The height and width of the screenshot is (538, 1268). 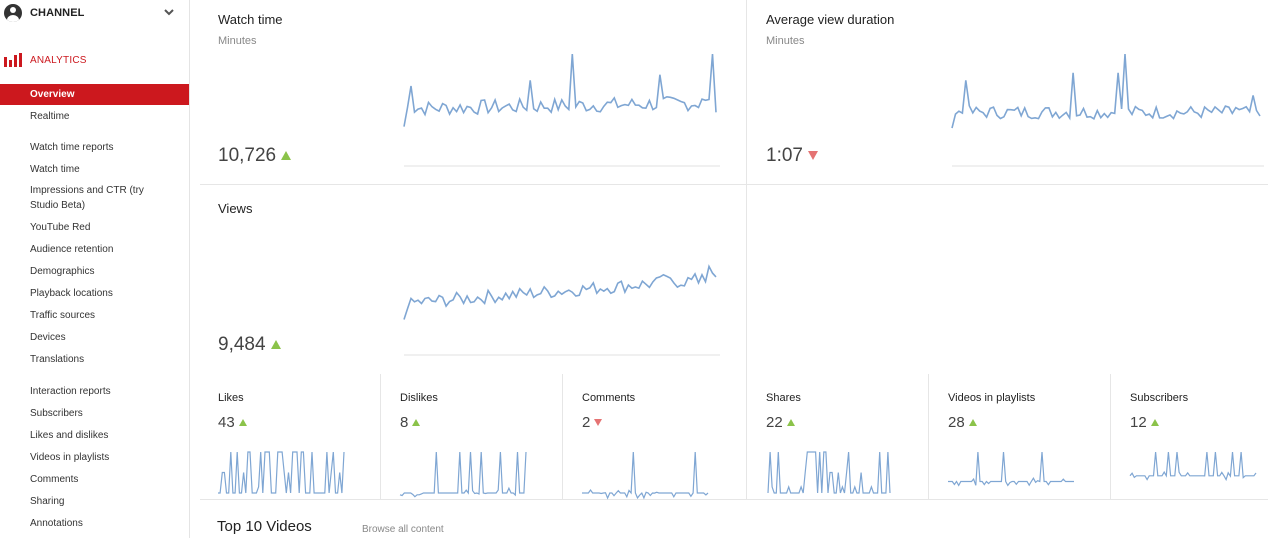 What do you see at coordinates (71, 293) in the screenshot?
I see `sidebar-item-playback-locations: Playback locations` at bounding box center [71, 293].